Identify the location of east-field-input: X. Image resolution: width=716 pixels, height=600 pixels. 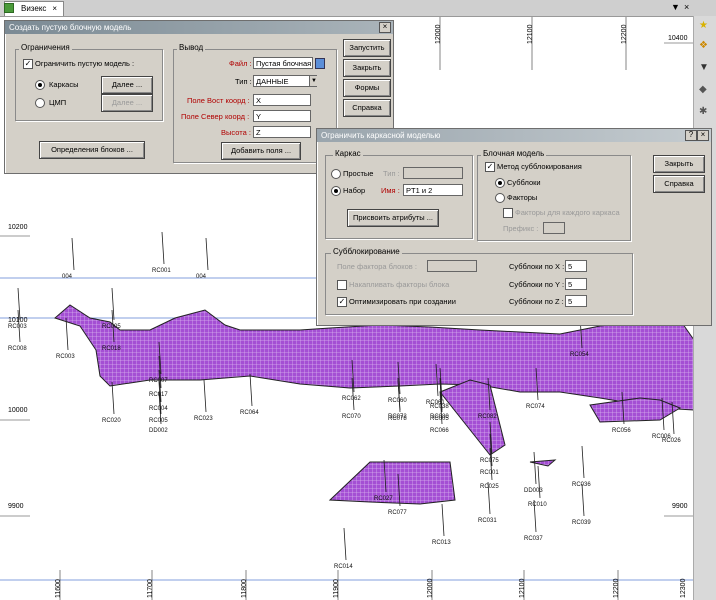
(282, 100).